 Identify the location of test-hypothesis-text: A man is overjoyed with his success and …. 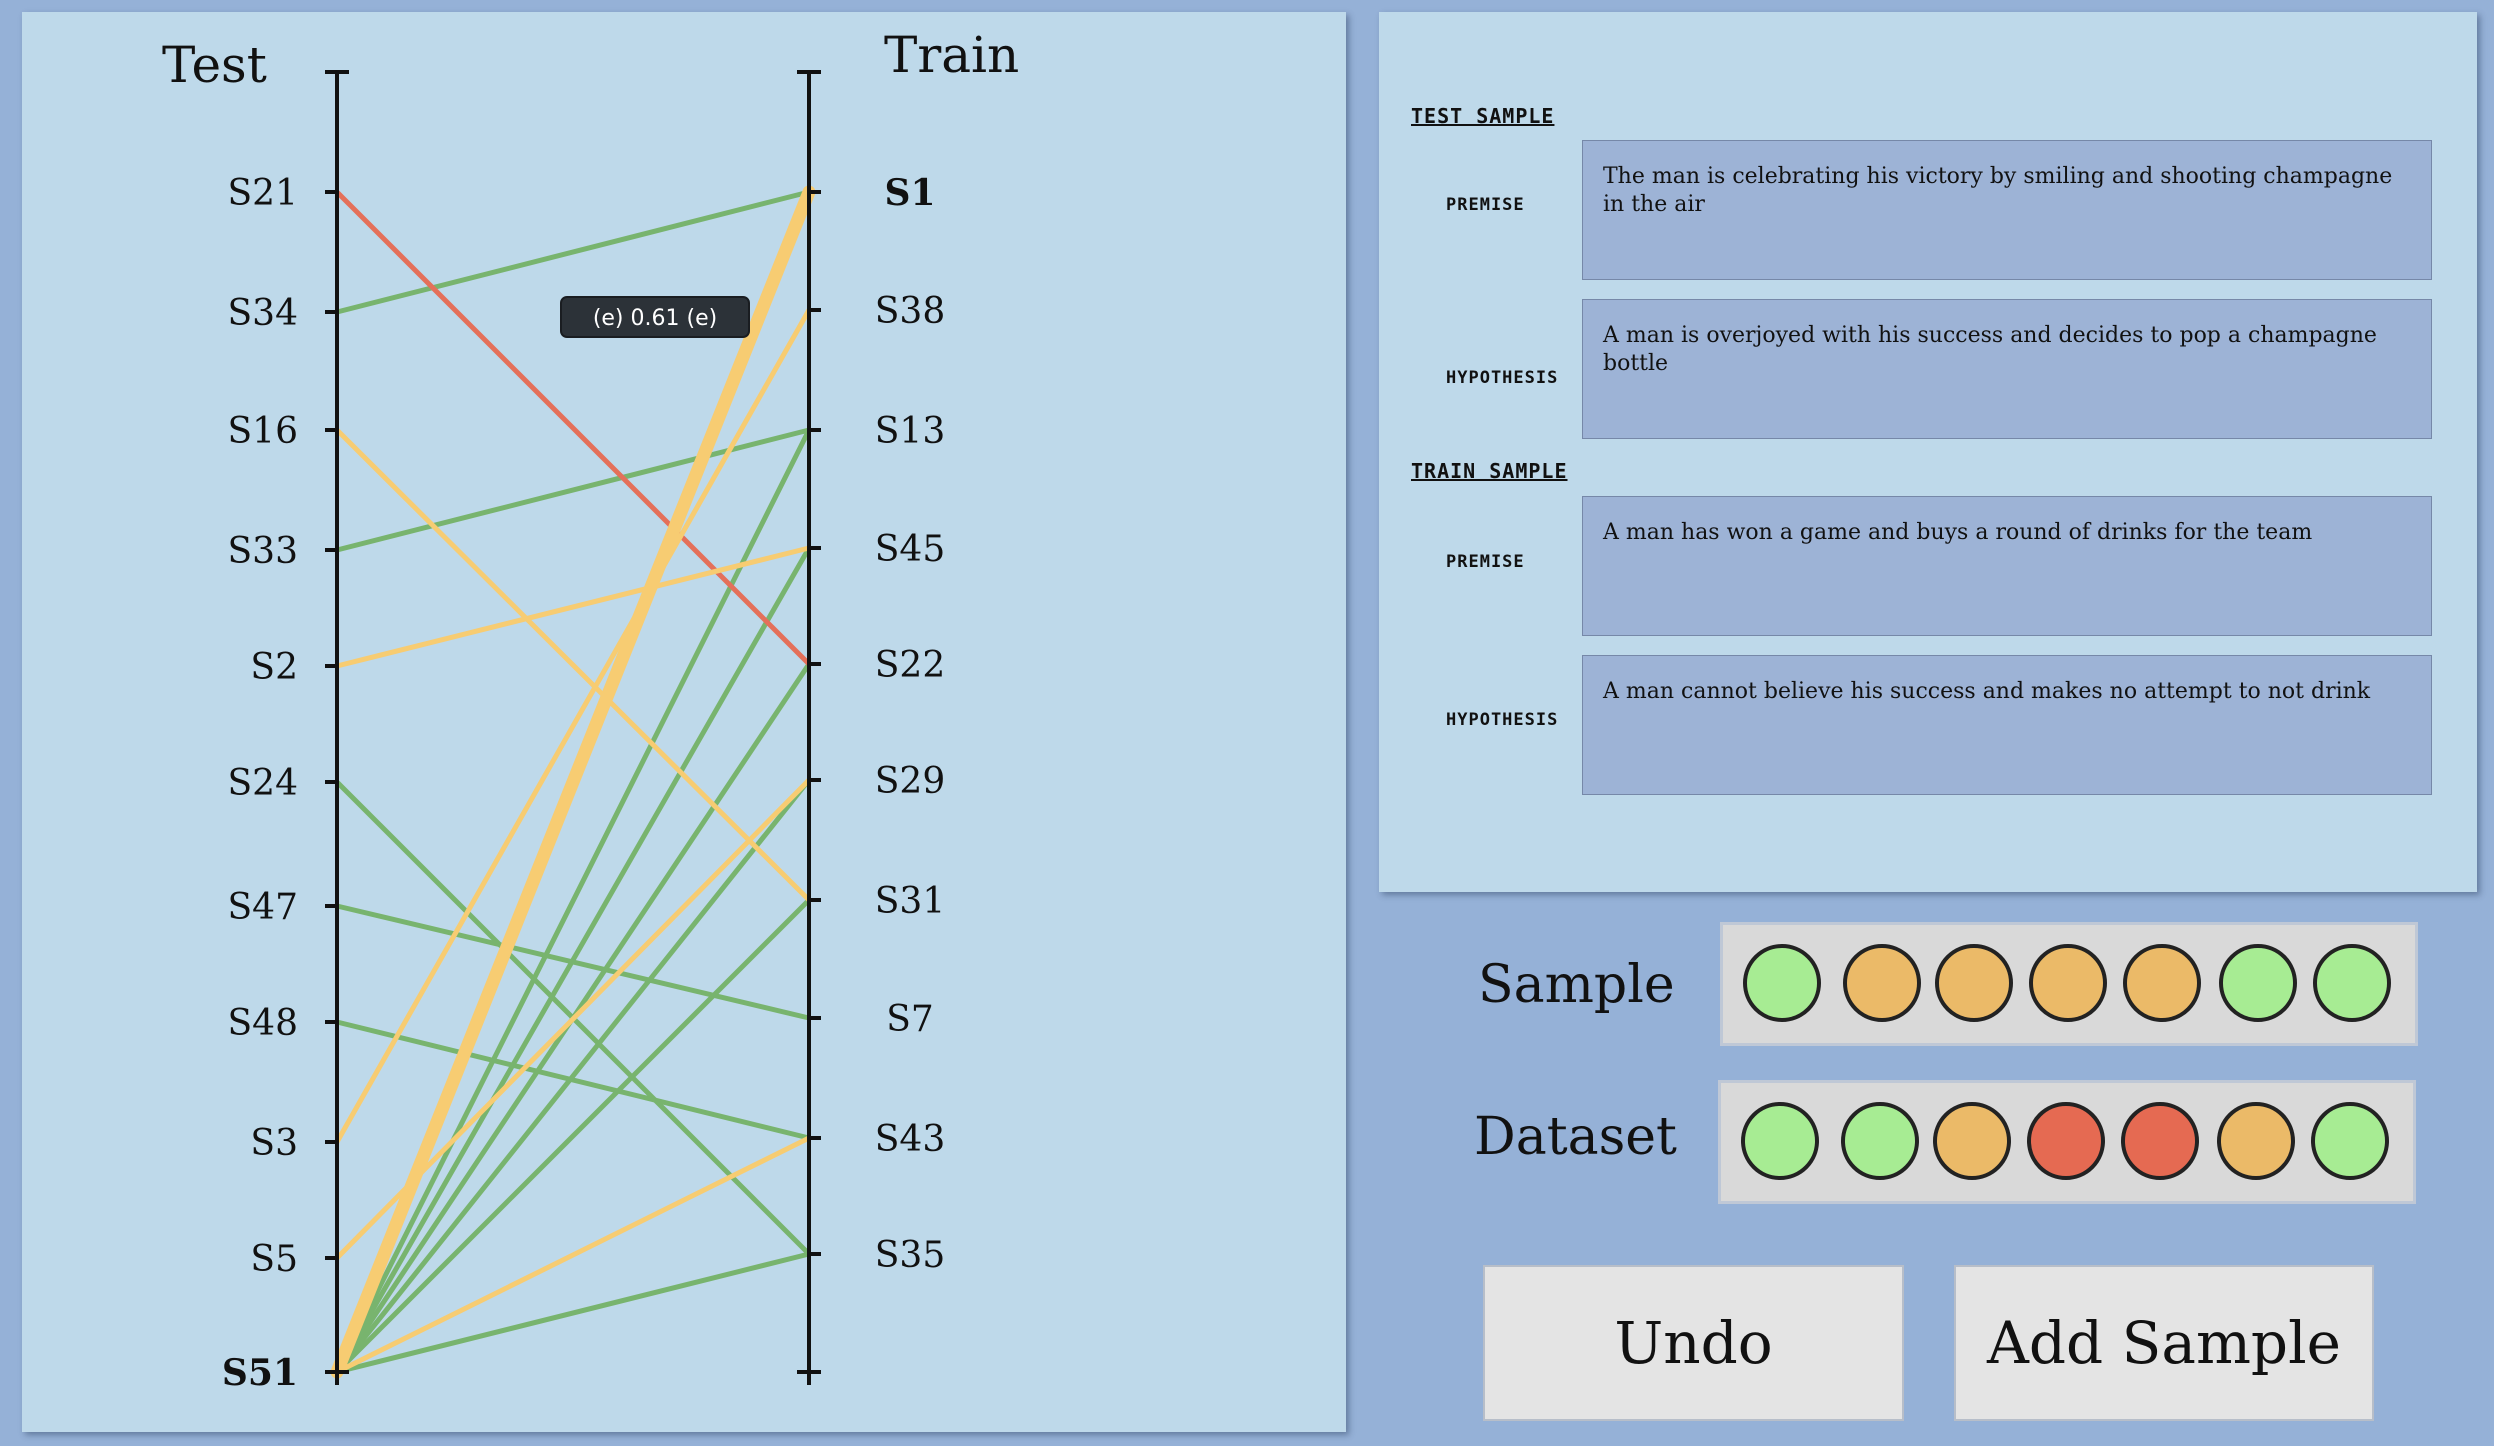
(2007, 369).